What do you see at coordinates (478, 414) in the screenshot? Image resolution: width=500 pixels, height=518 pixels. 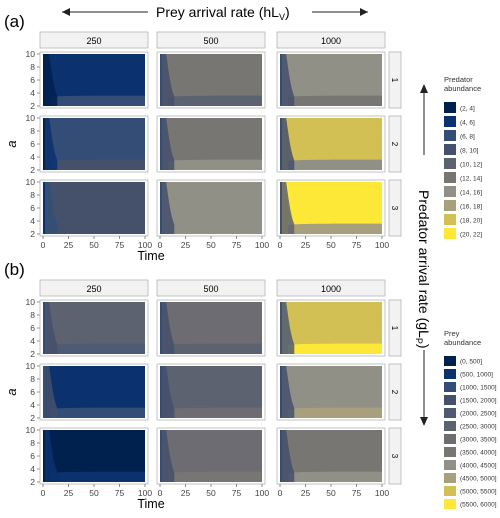 I see `legend-entry-label: (2000, 2500]` at bounding box center [478, 414].